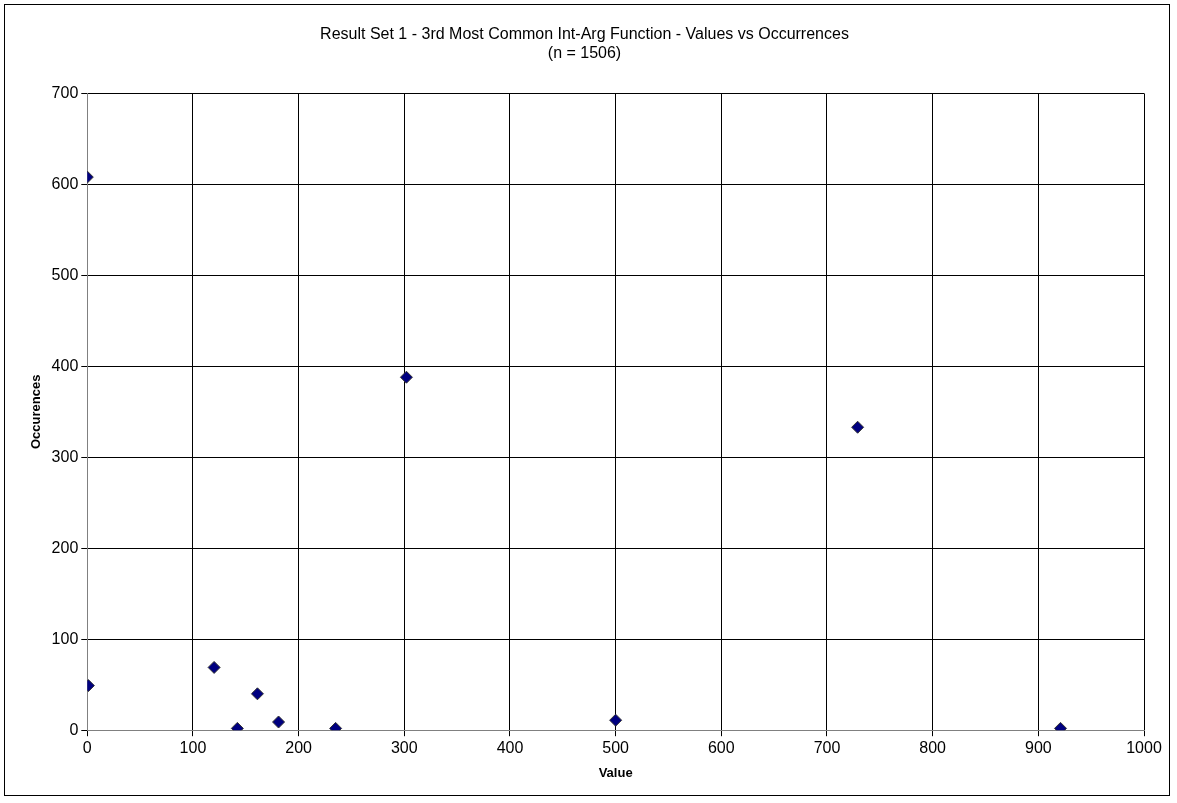  What do you see at coordinates (933, 748) in the screenshot?
I see `x-tick-label: 800` at bounding box center [933, 748].